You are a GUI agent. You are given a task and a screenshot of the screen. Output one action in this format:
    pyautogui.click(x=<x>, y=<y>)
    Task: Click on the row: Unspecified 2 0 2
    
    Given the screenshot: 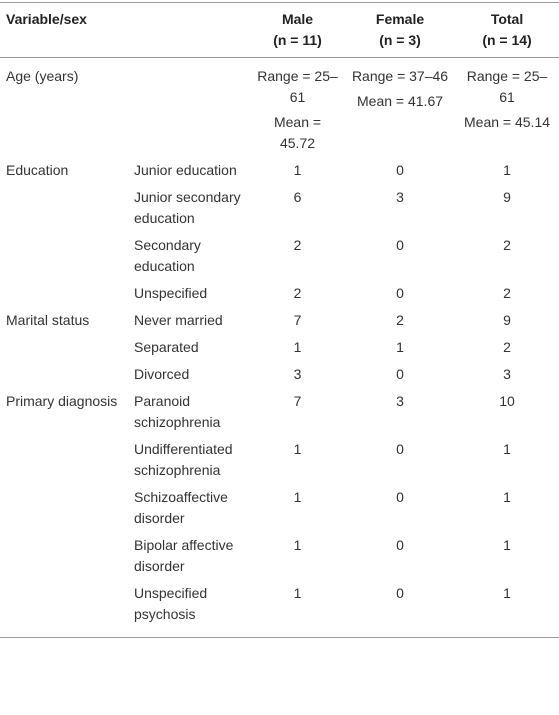 What is the action you would take?
    pyautogui.click(x=279, y=293)
    